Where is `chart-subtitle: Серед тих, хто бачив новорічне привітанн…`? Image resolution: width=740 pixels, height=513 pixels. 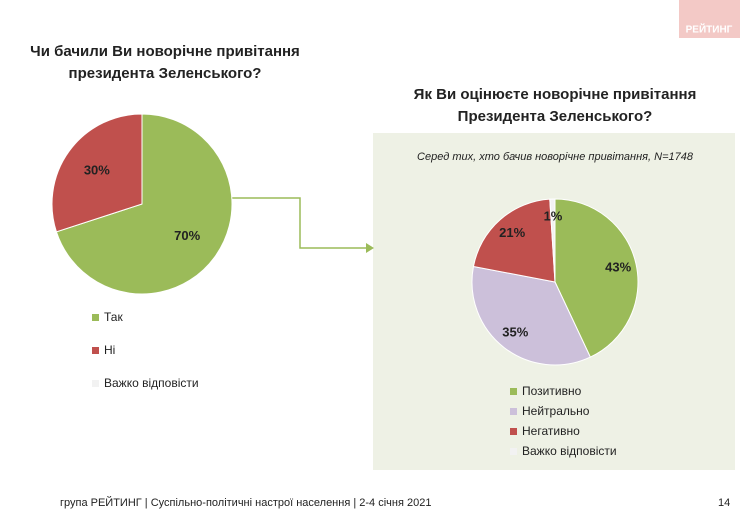
chart-subtitle: Серед тих, хто бачив новорічне привітанн… is located at coordinates (555, 157).